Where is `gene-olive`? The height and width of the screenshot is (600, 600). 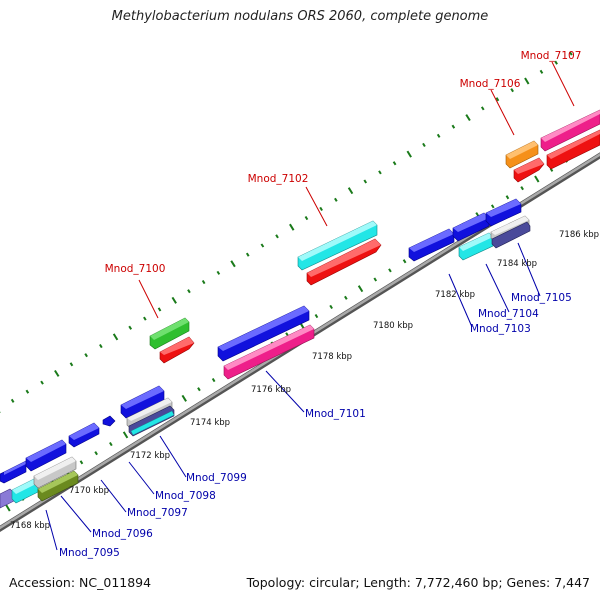
gene-olive is located at coordinates (58, 486).